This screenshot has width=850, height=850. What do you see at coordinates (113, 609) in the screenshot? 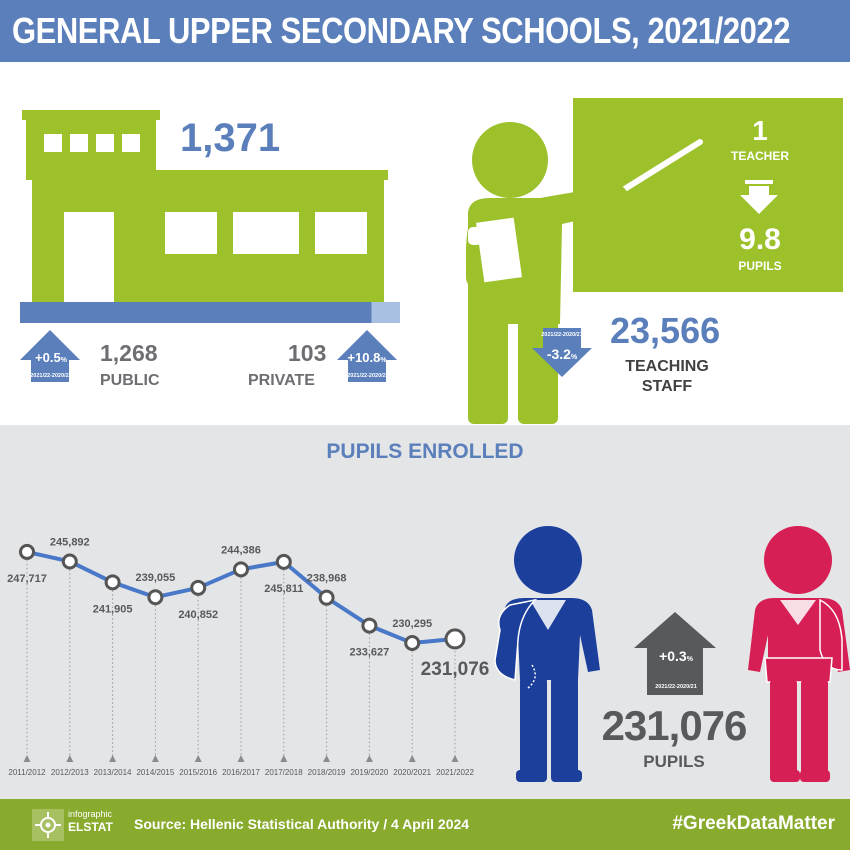
I see `data-label: 241,905` at bounding box center [113, 609].